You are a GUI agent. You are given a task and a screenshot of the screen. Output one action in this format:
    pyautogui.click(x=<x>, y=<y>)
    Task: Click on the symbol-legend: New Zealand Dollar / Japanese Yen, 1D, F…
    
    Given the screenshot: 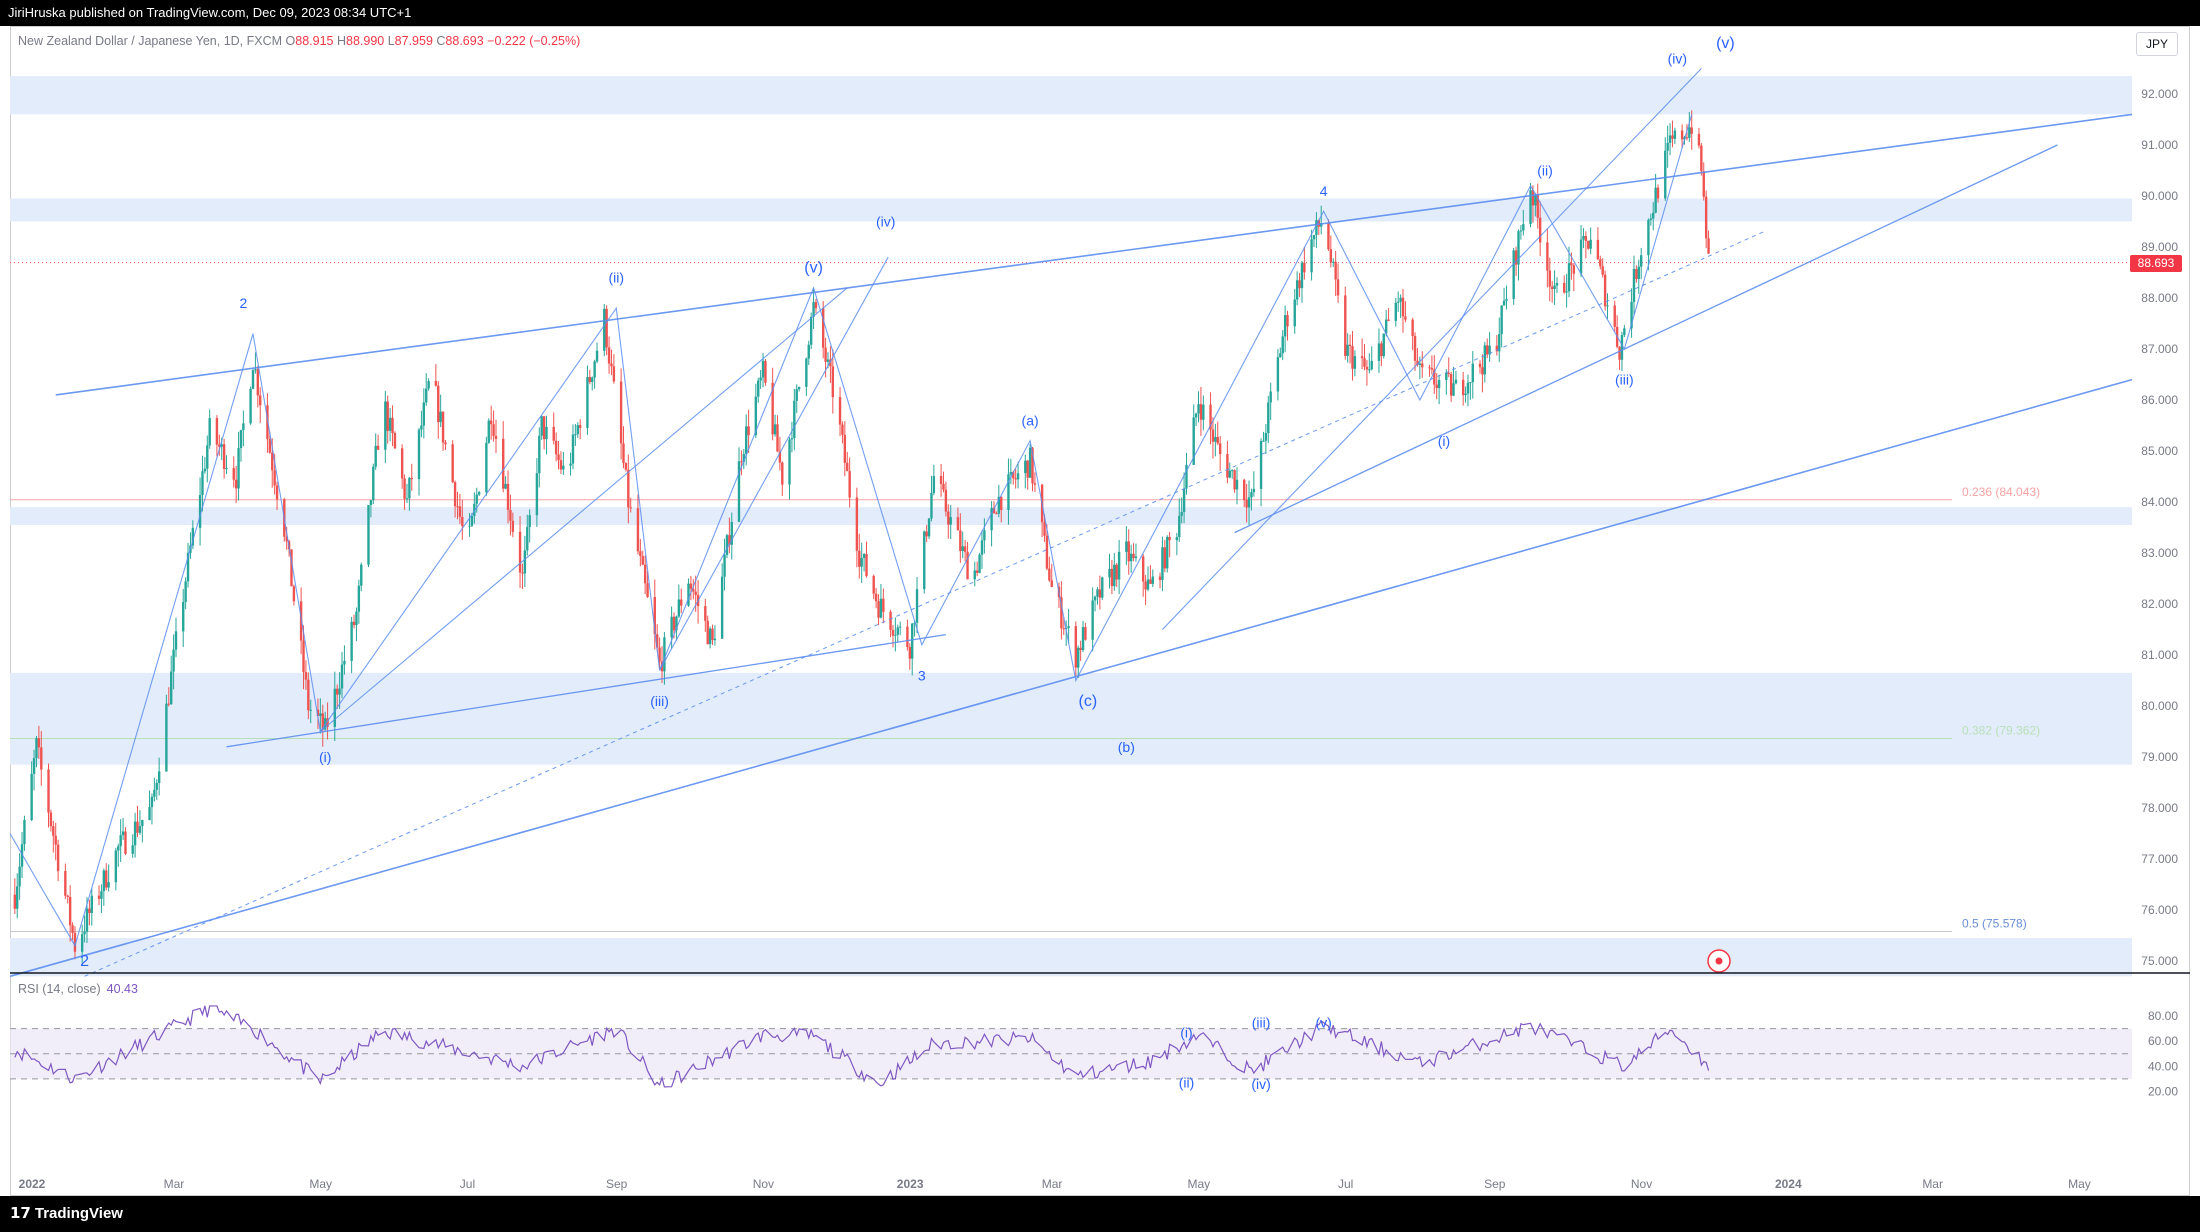 What is the action you would take?
    pyautogui.click(x=299, y=41)
    